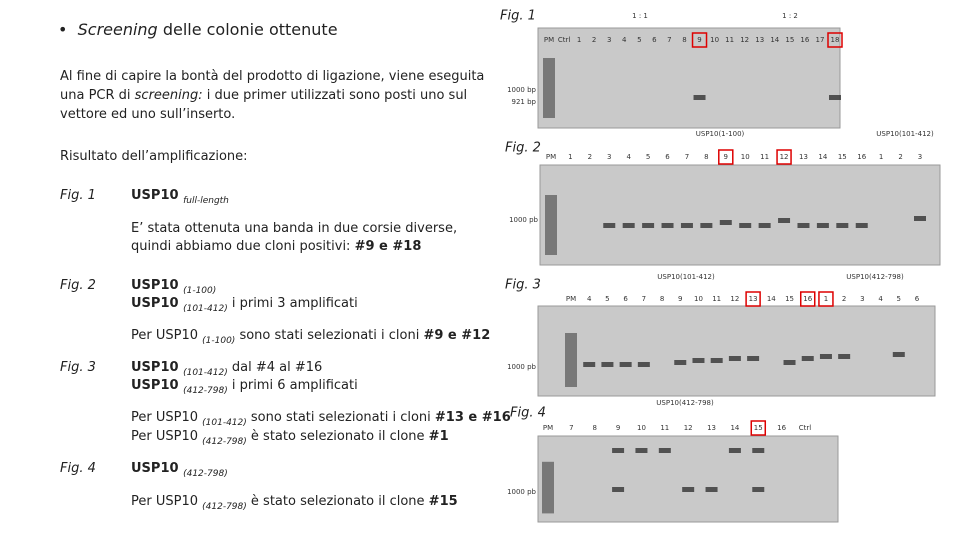  What do you see at coordinates (224, 423) in the screenshot?
I see `text-segment: (101-412)` at bounding box center [224, 423].